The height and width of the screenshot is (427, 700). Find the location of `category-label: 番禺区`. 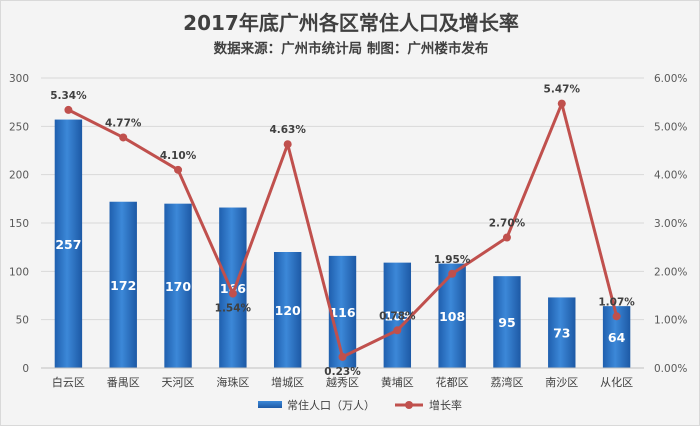

category-label: 番禺区 is located at coordinates (123, 382).